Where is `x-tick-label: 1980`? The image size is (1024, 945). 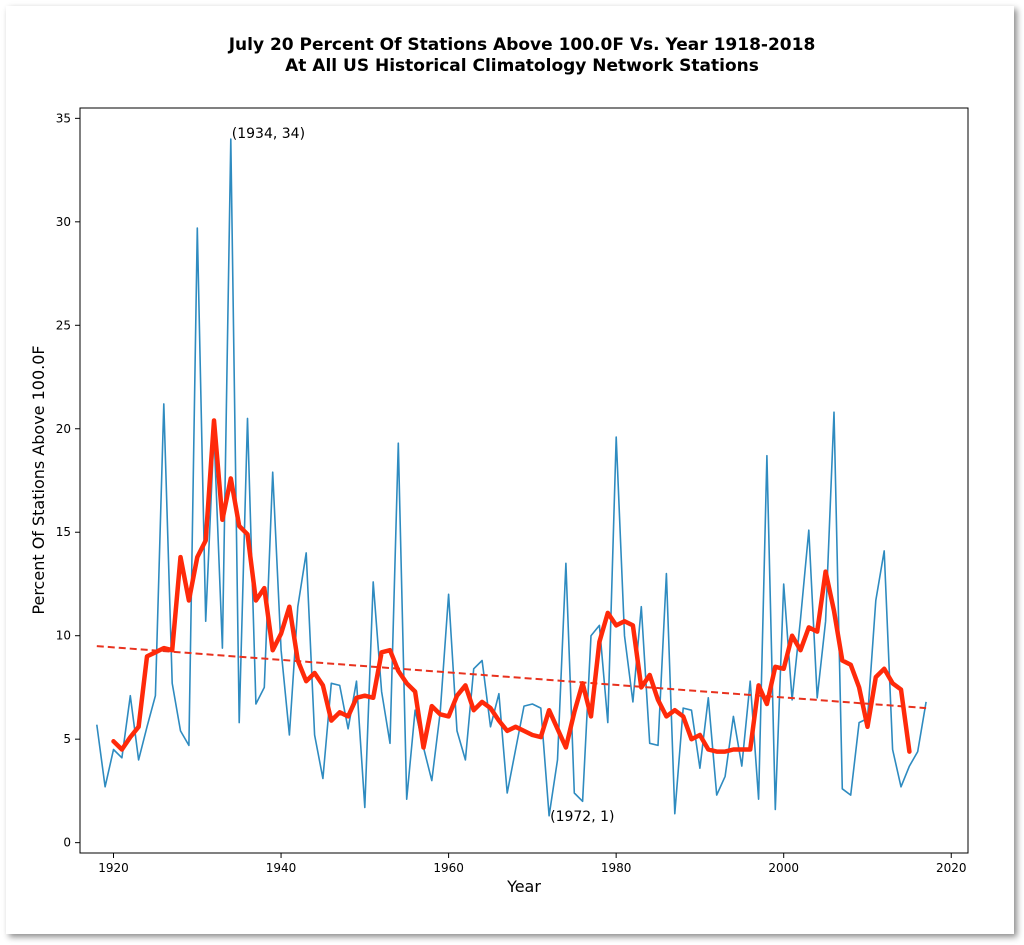 x-tick-label: 1980 is located at coordinates (616, 868).